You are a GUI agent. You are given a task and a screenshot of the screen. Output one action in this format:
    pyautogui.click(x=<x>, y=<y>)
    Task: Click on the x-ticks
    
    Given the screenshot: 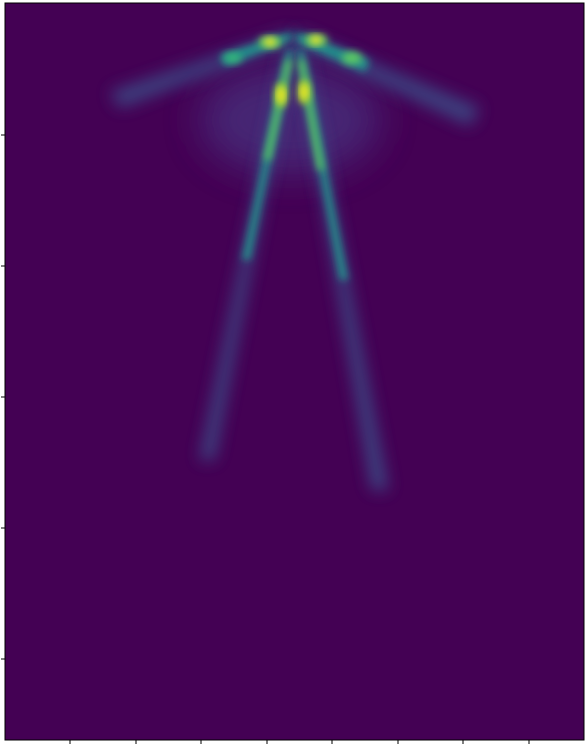 What is the action you would take?
    pyautogui.click(x=299, y=742)
    